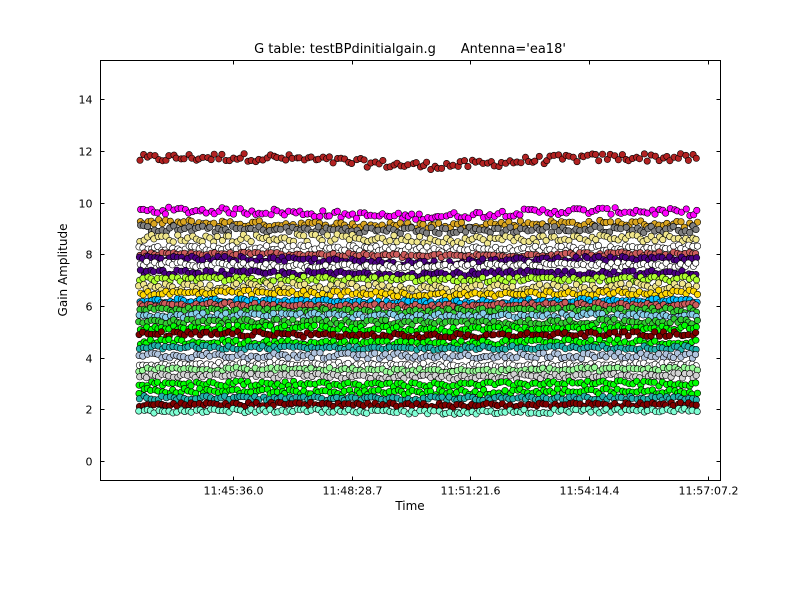  What do you see at coordinates (353, 491) in the screenshot?
I see `x-tick-label: 11:48:28.7` at bounding box center [353, 491].